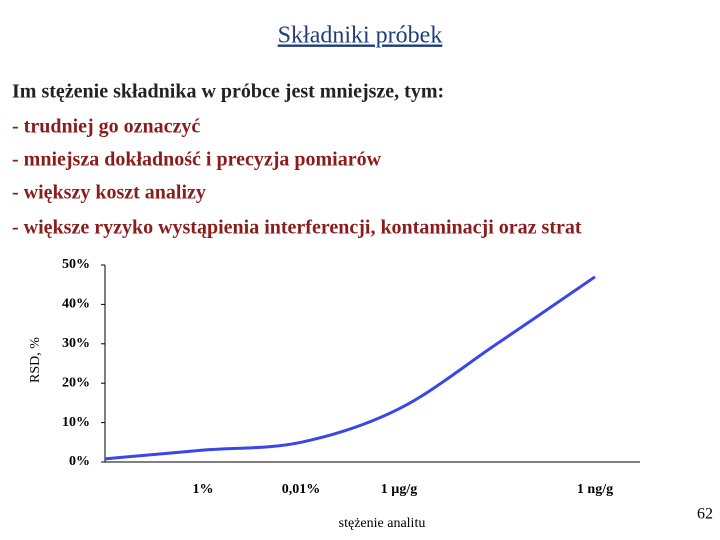  Describe the element at coordinates (595, 489) in the screenshot. I see `x-tick-label: 1 ng/g` at that location.